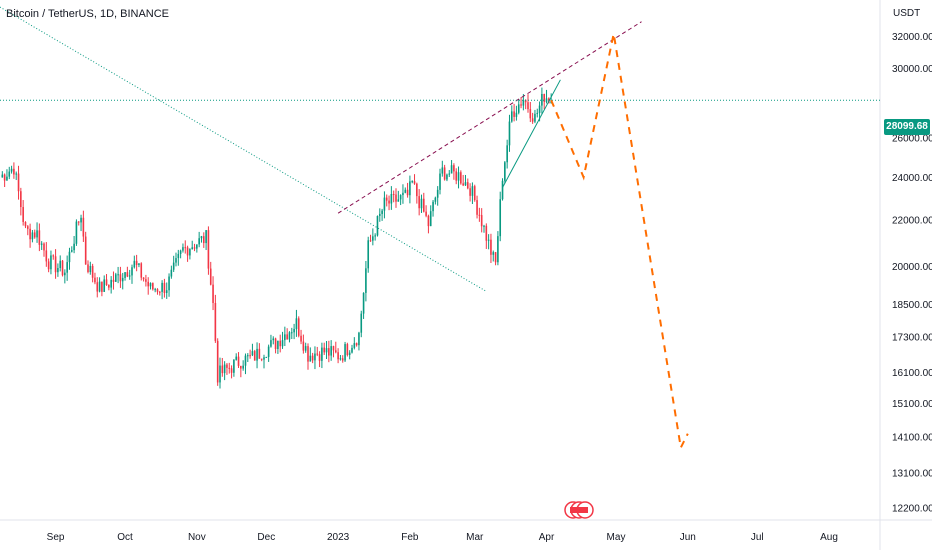 Image resolution: width=932 pixels, height=550 pixels. Describe the element at coordinates (912, 305) in the screenshot. I see `price-tick-label: 18500.00` at that location.